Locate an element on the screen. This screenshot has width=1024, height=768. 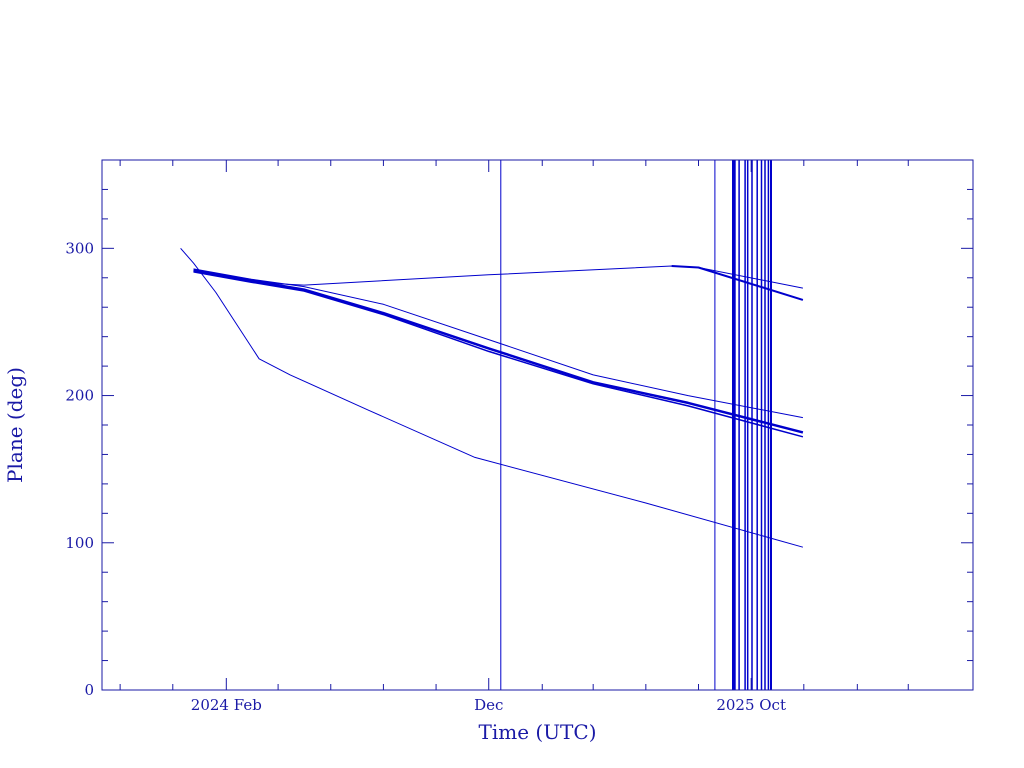
y-axis-label: Plane (deg) is located at coordinates (15, 425).